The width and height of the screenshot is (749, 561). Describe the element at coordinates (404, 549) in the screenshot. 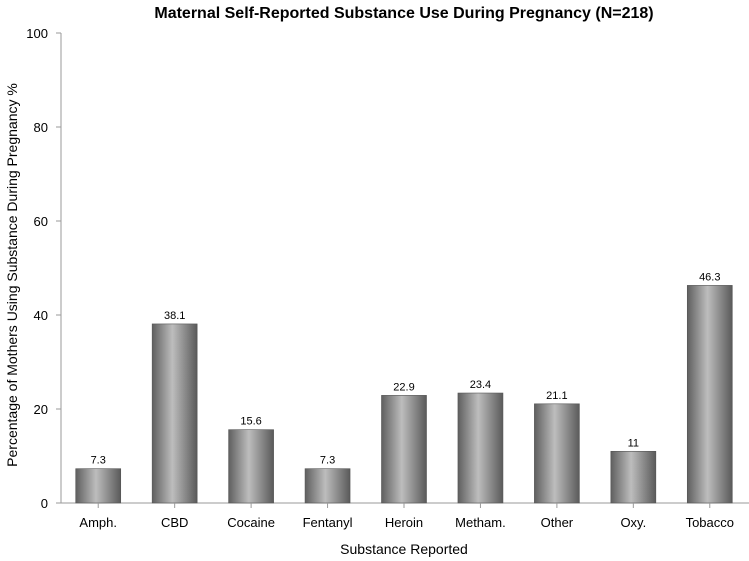

I see `x-axis-label: Substance Reported` at that location.